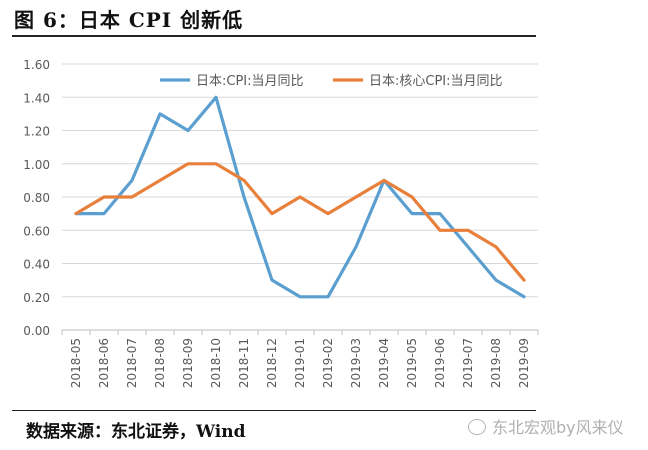  Describe the element at coordinates (274, 410) in the screenshot. I see `bottom-rule` at that location.